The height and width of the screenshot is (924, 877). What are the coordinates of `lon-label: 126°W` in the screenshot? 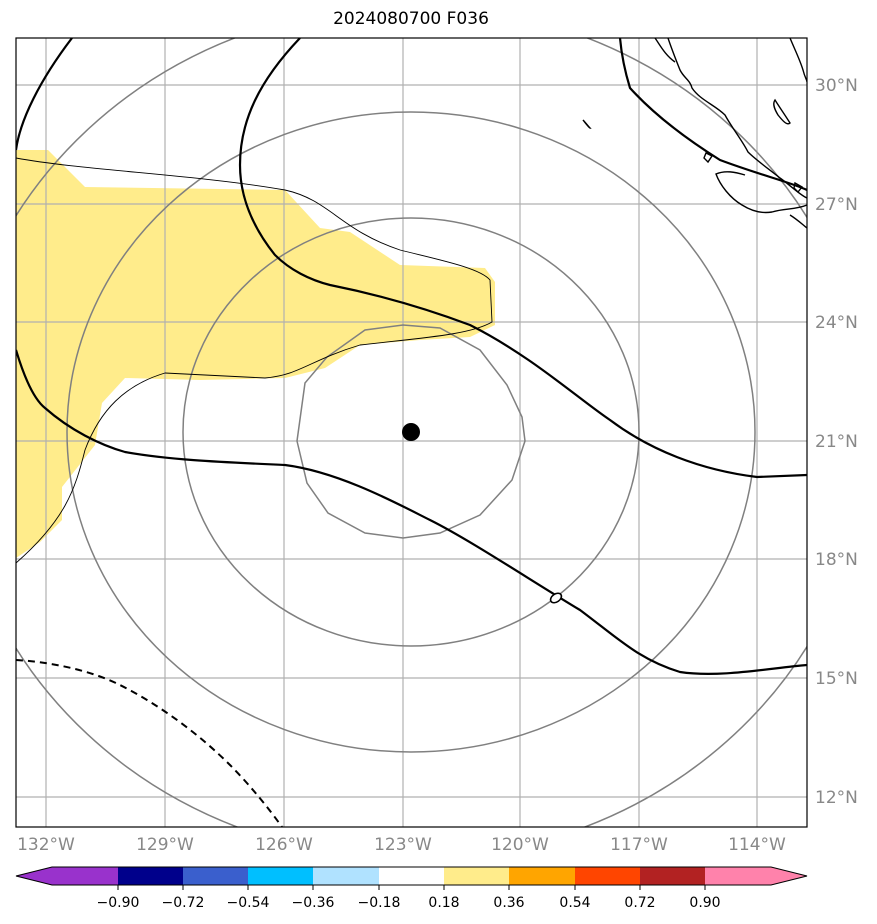 It's located at (284, 845).